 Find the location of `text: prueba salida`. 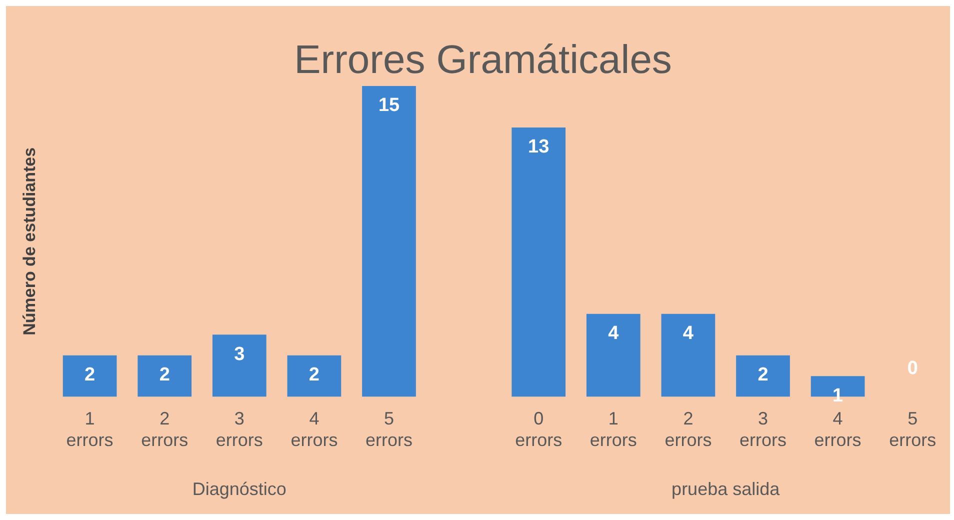

text: prueba salida is located at coordinates (726, 488).